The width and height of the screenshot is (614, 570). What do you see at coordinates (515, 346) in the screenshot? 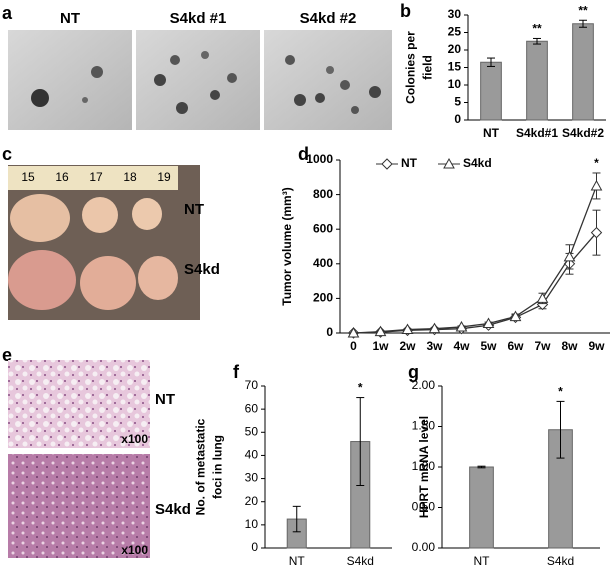
I see `x-tick-label: 6w` at bounding box center [515, 346].